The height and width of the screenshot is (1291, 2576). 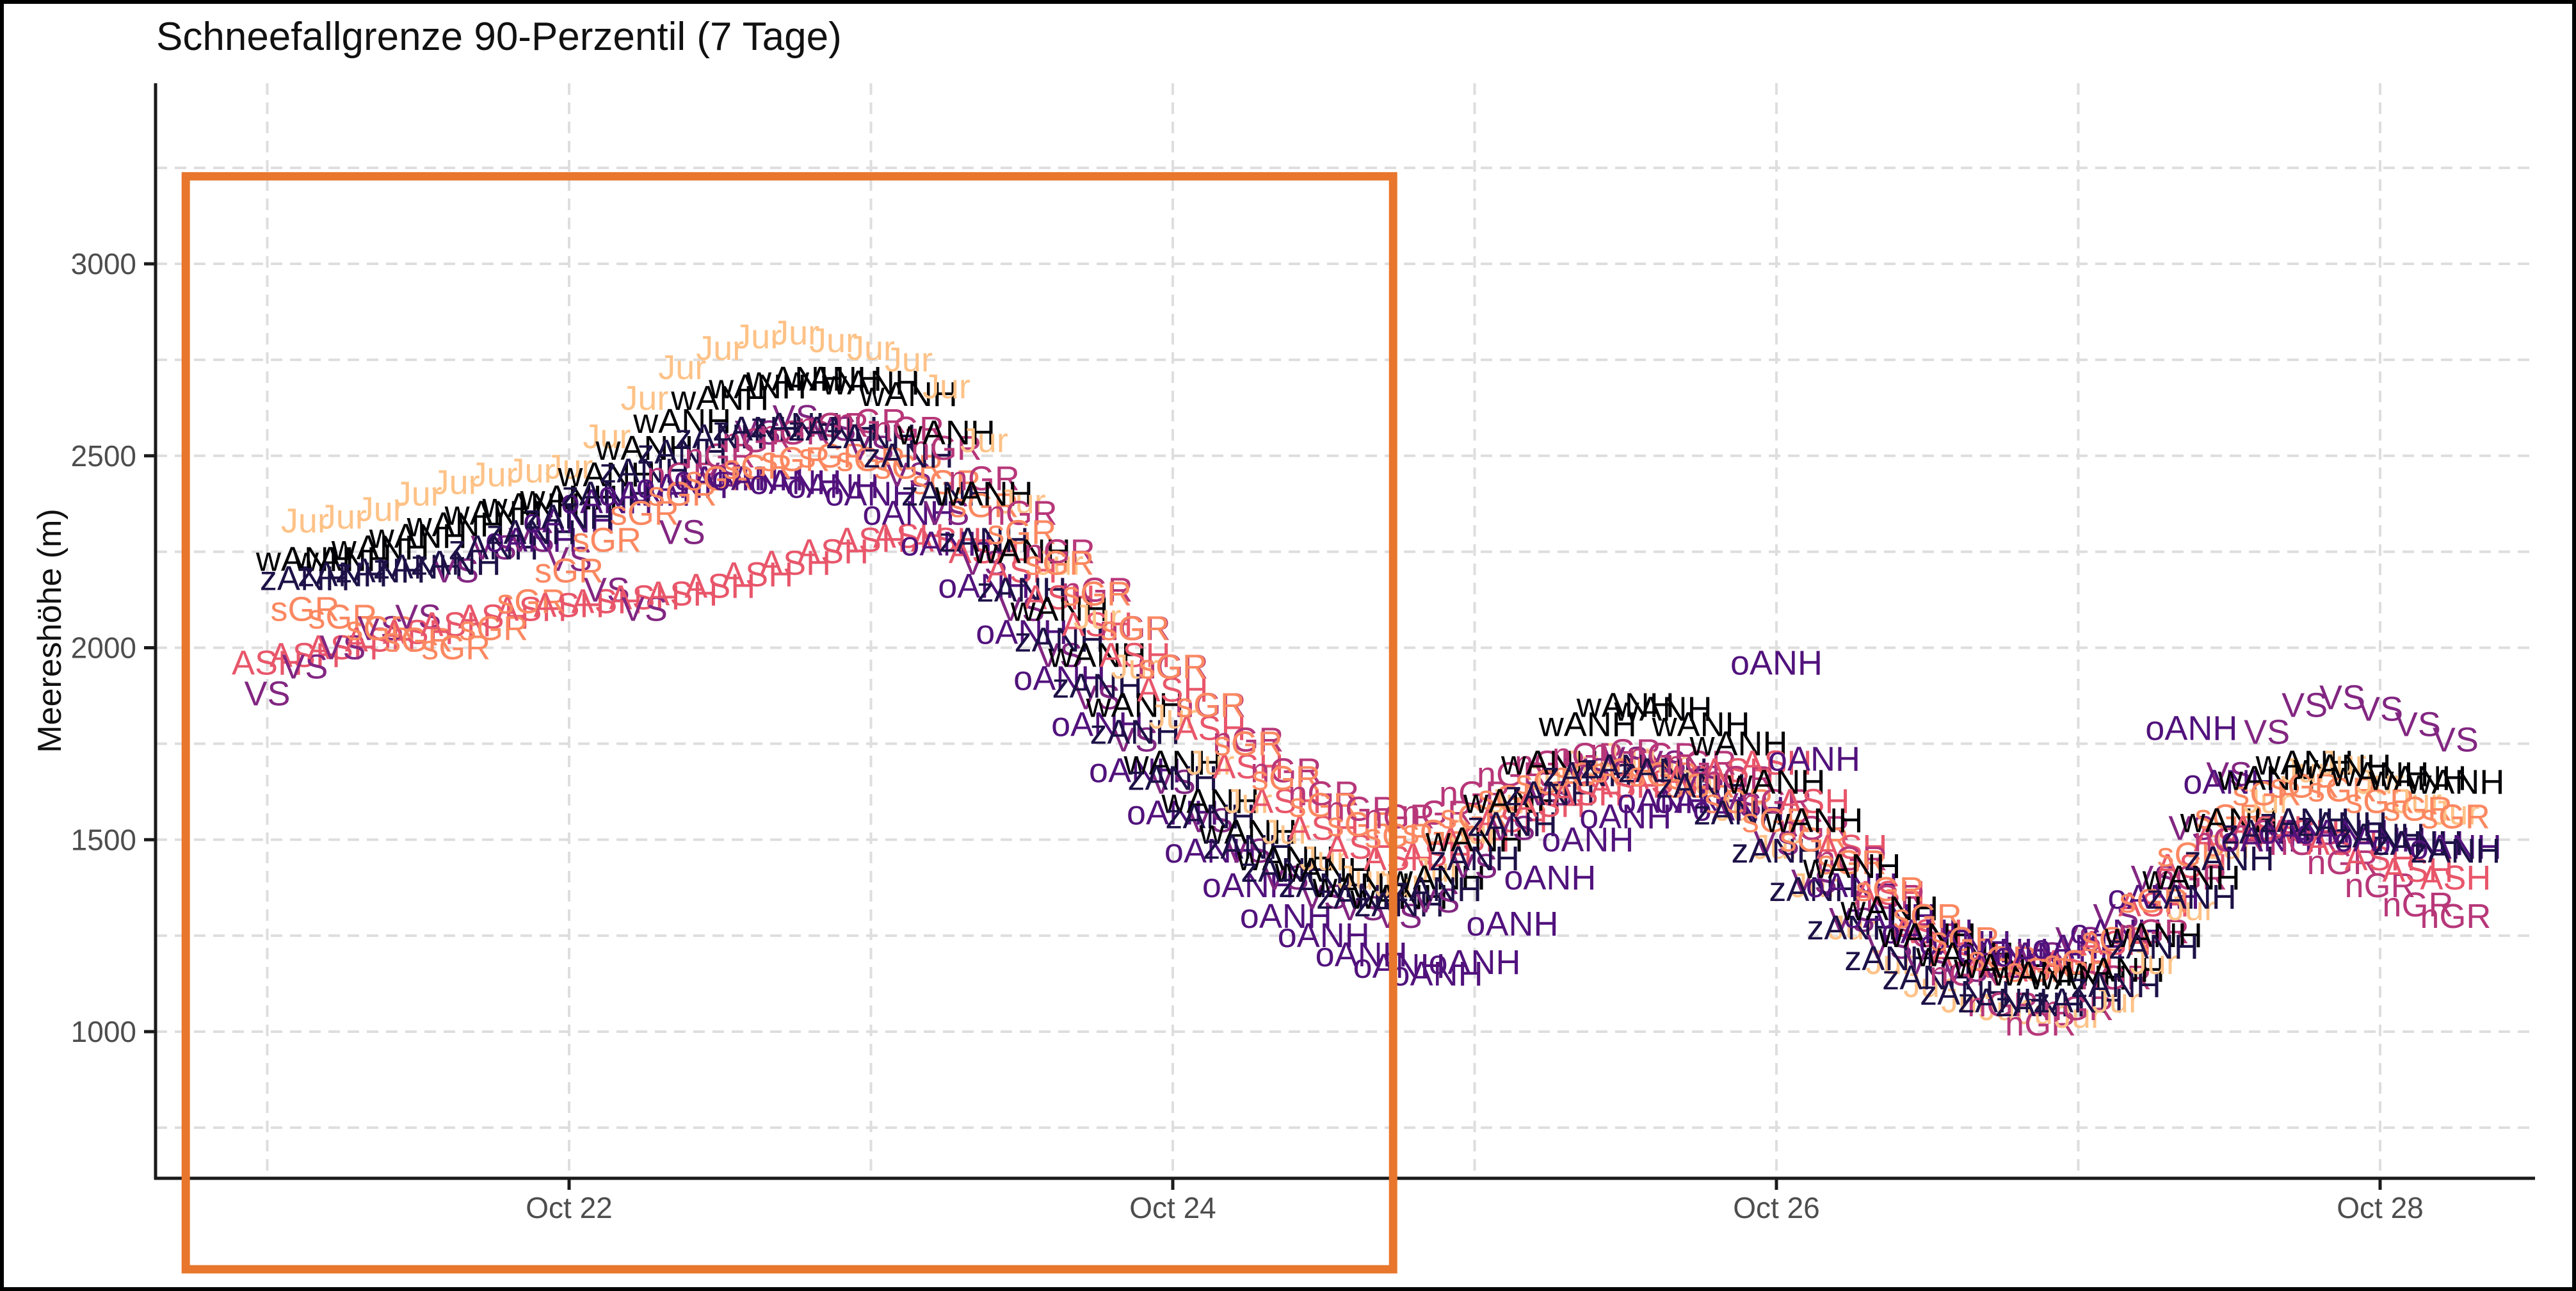 I want to click on chart-title: Schneefallgrenze 90-Perzentil (7 Tage), so click(x=499, y=37).